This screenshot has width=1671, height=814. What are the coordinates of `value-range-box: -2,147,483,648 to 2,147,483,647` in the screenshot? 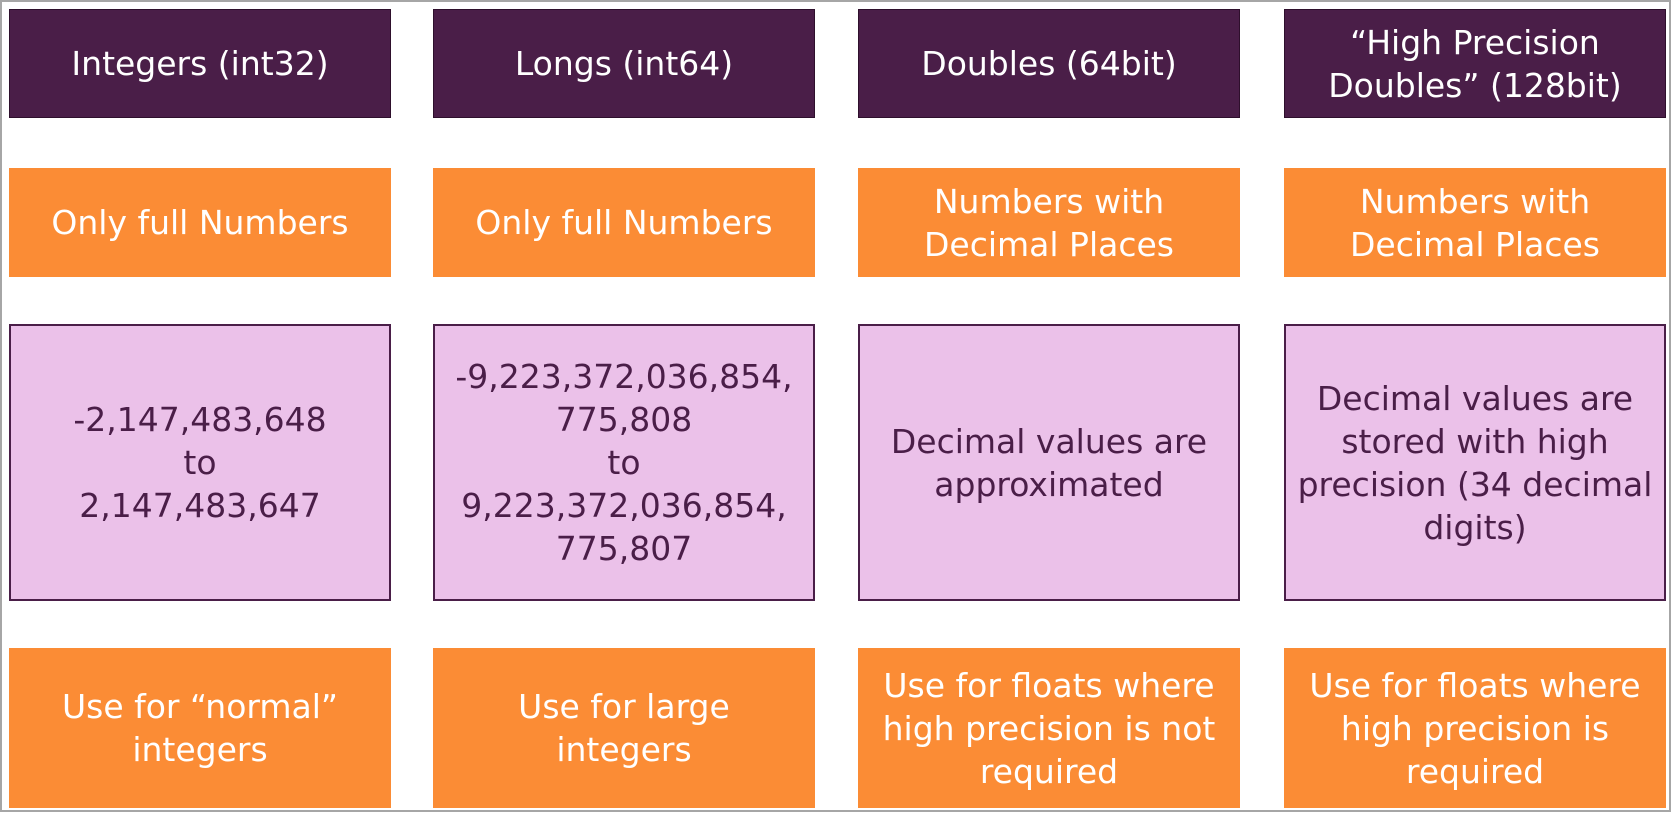 It's located at (200, 462).